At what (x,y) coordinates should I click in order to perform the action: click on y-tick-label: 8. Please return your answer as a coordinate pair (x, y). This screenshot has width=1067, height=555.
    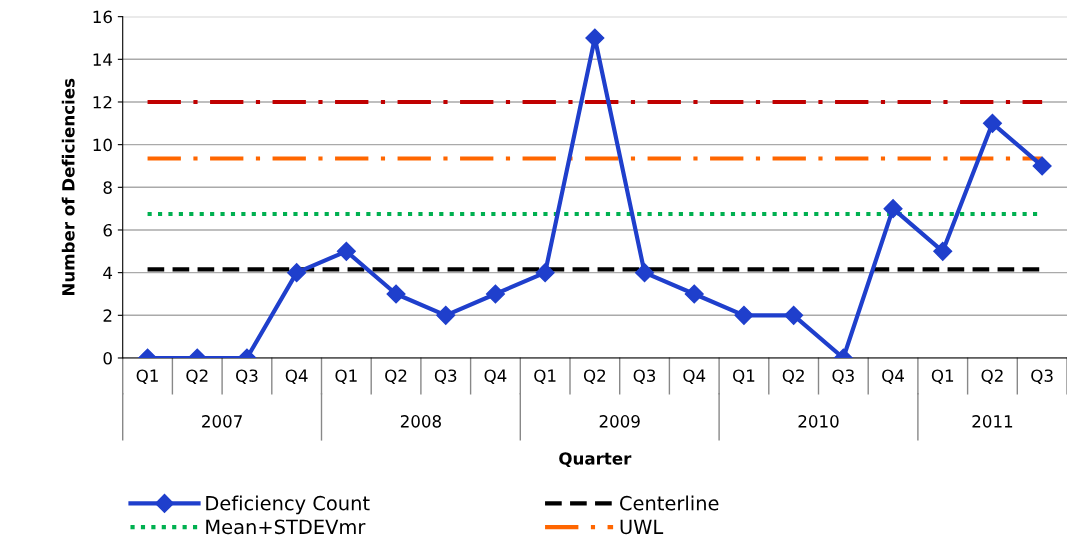
    Looking at the image, I should click on (107, 187).